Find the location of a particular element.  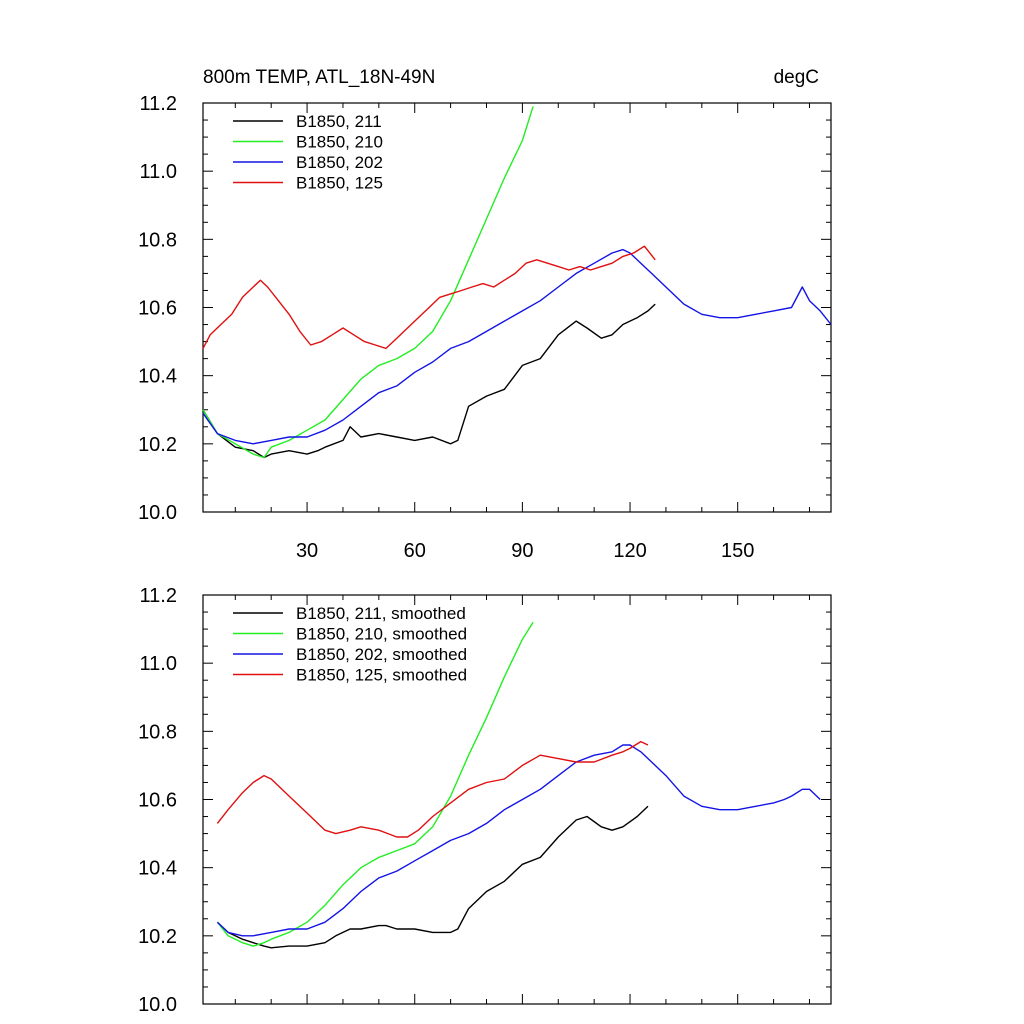

x-tick-label: 30 is located at coordinates (307, 551).